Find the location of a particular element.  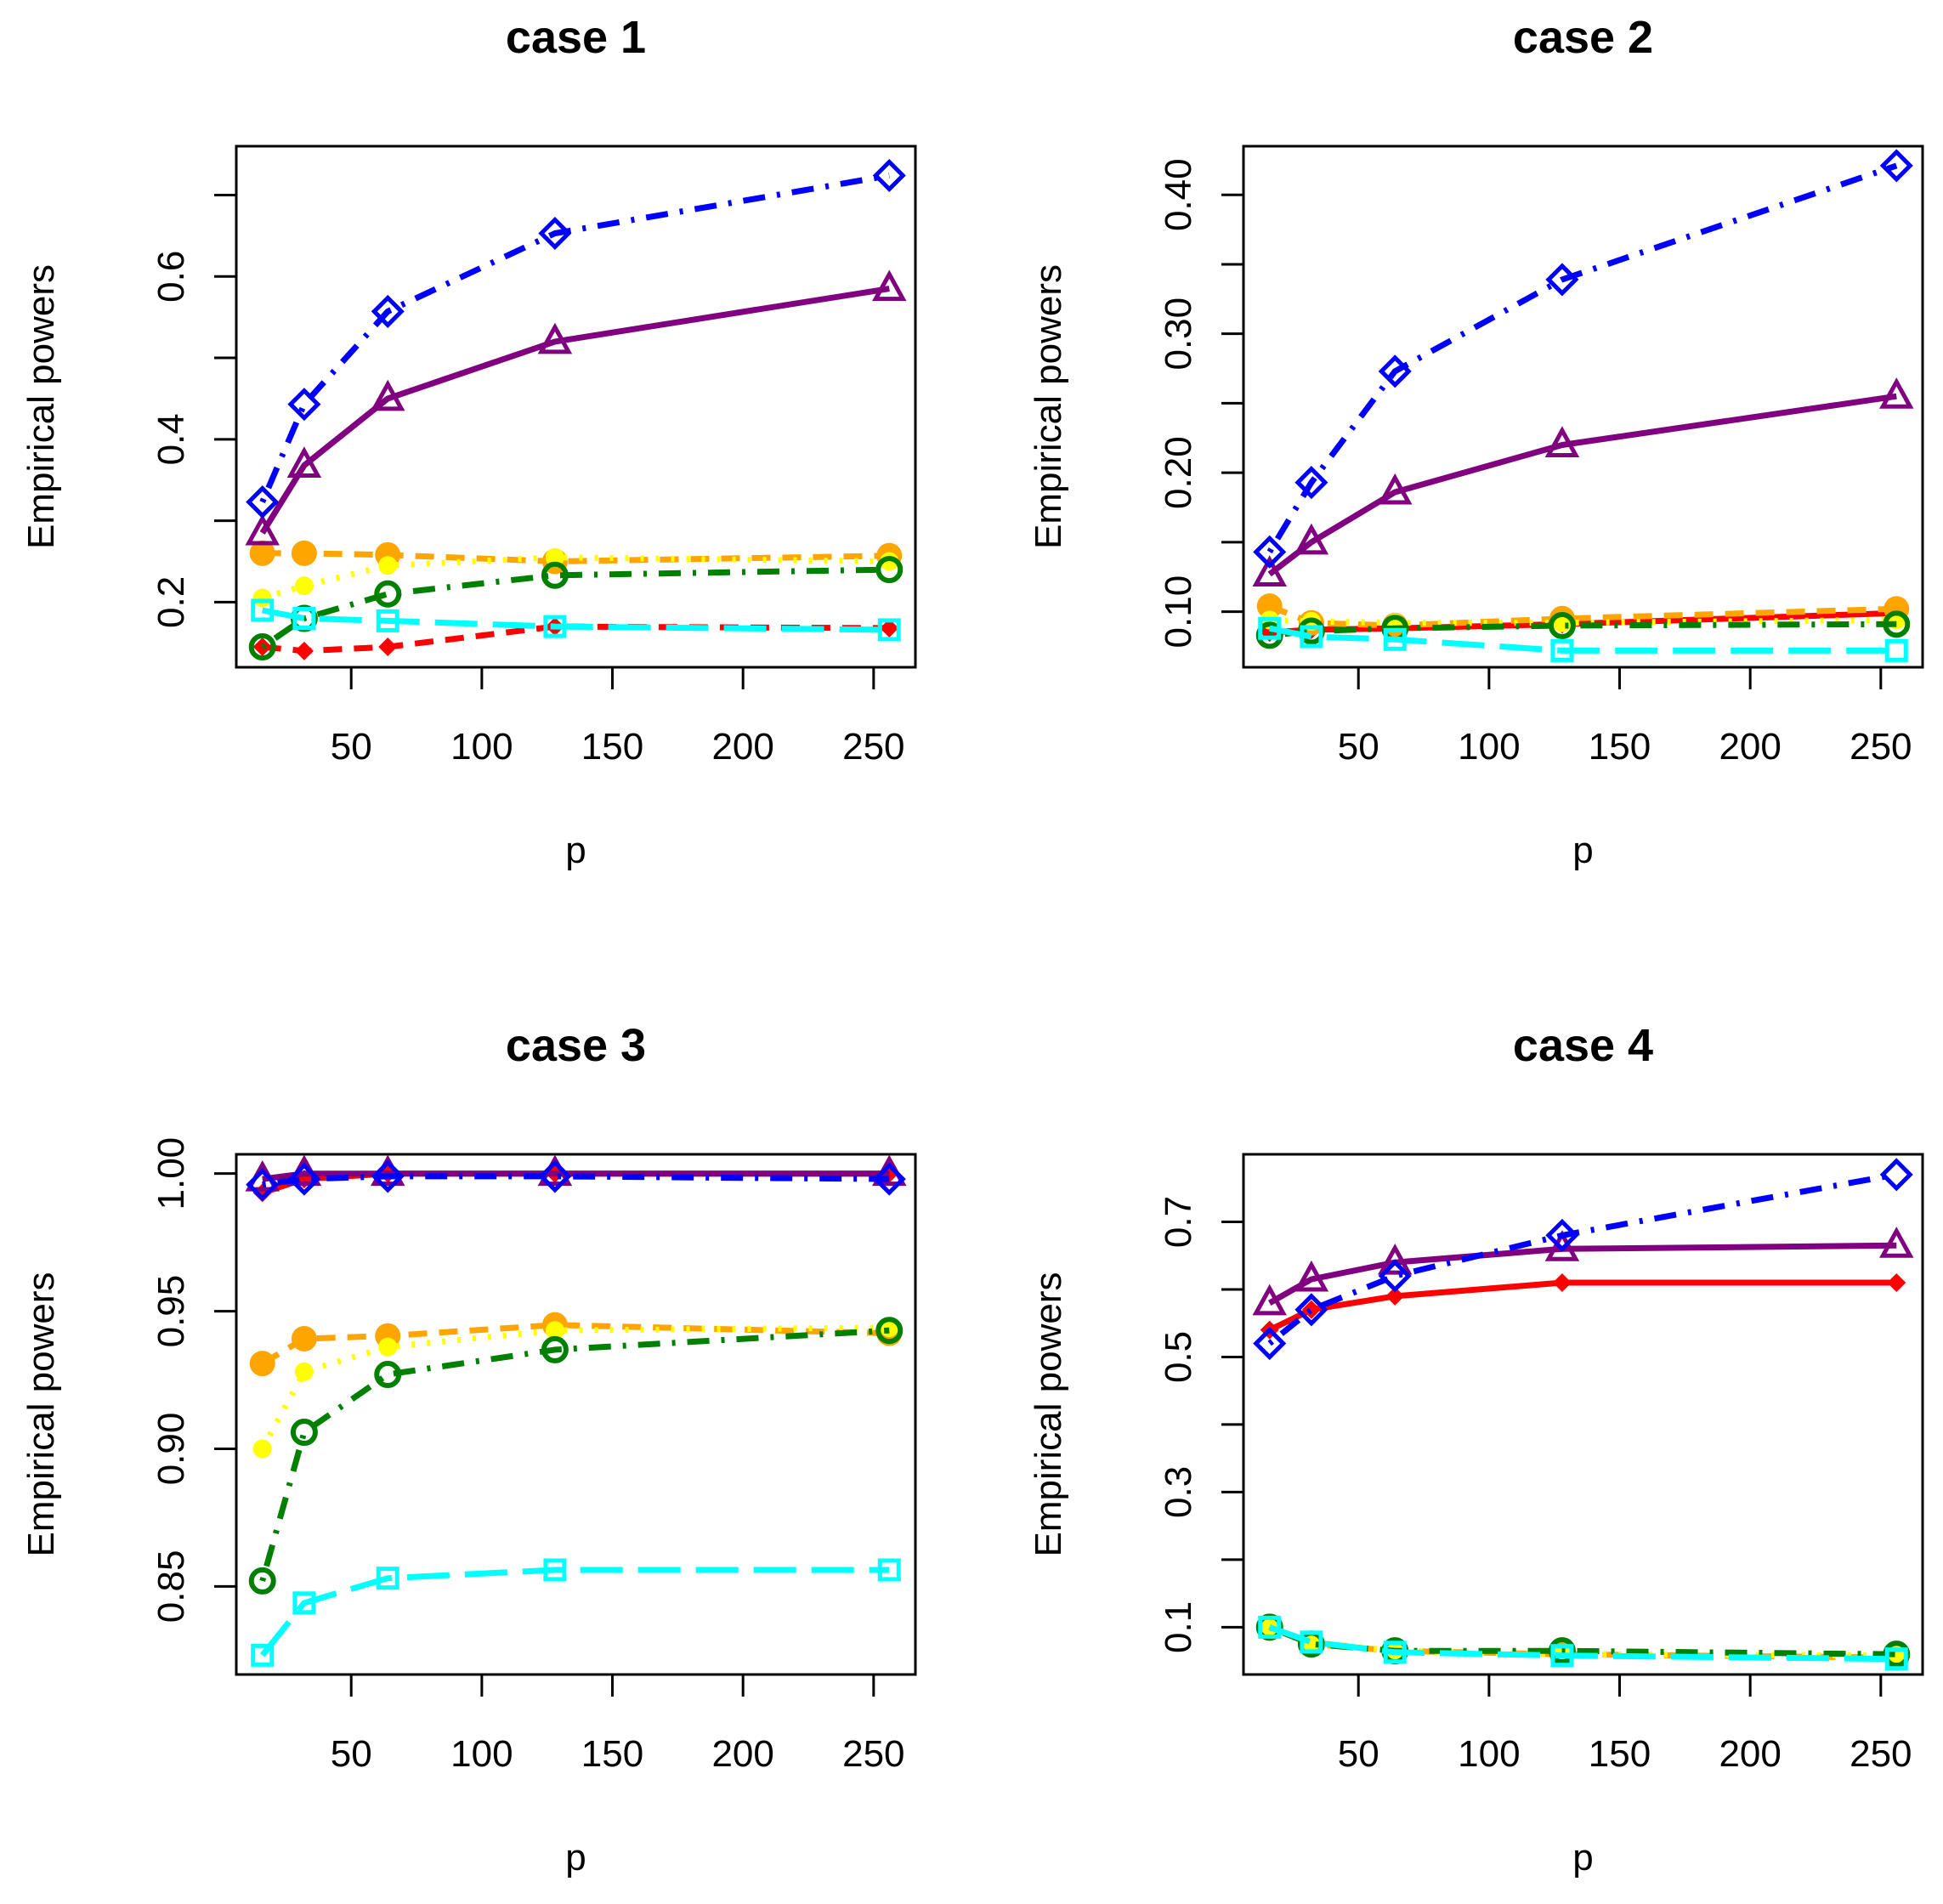

y-tick-label: 0.6 is located at coordinates (171, 277).